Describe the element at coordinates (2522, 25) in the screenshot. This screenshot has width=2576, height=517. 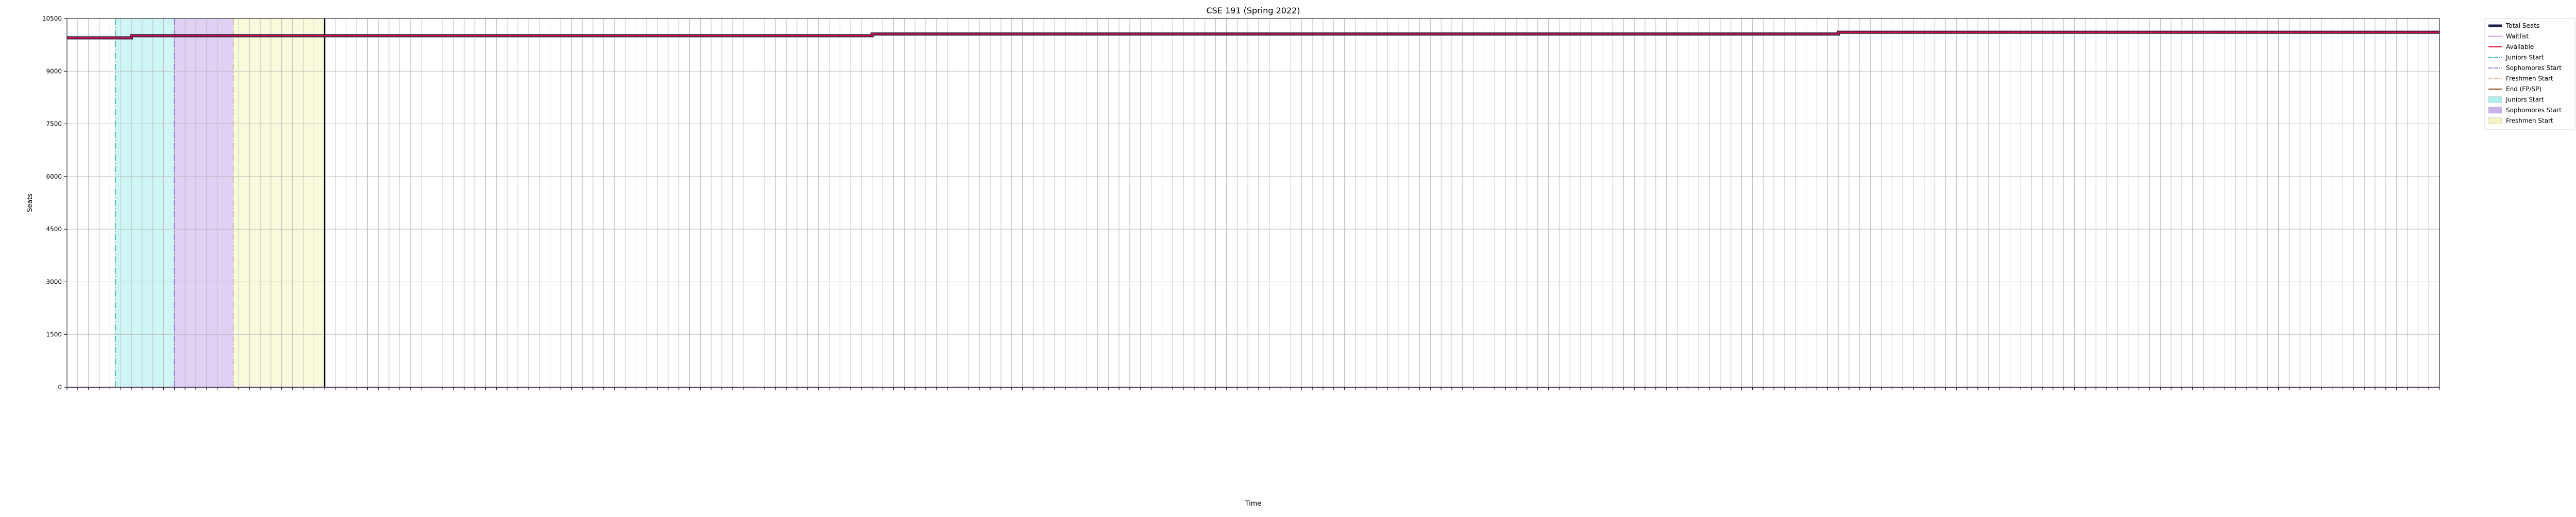
I see `legend-label: Total Seats` at that location.